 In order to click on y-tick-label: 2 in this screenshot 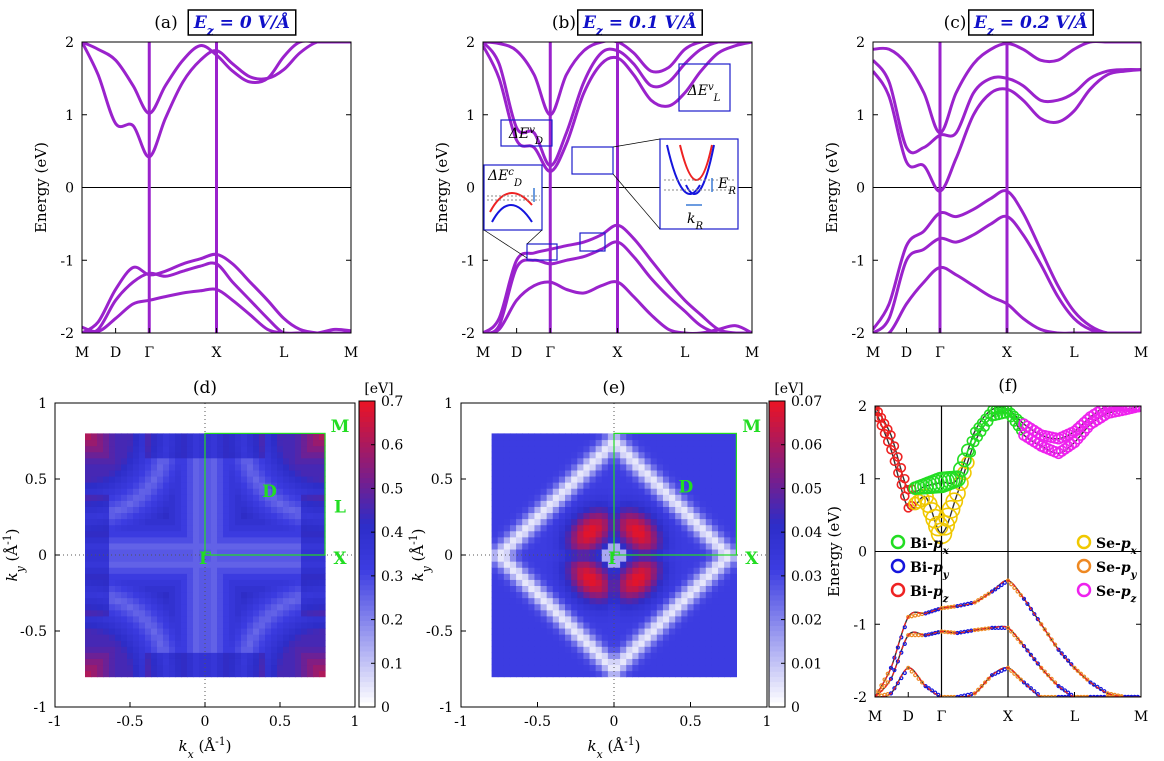, I will do `click(69, 43)`.